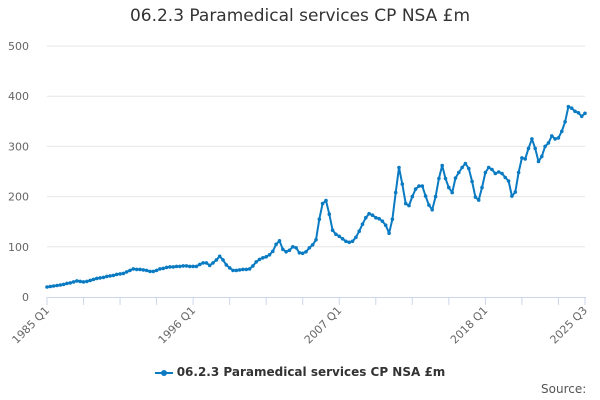 This screenshot has height=400, width=600. Describe the element at coordinates (25, 297) in the screenshot. I see `y-tick-label: 0` at that location.